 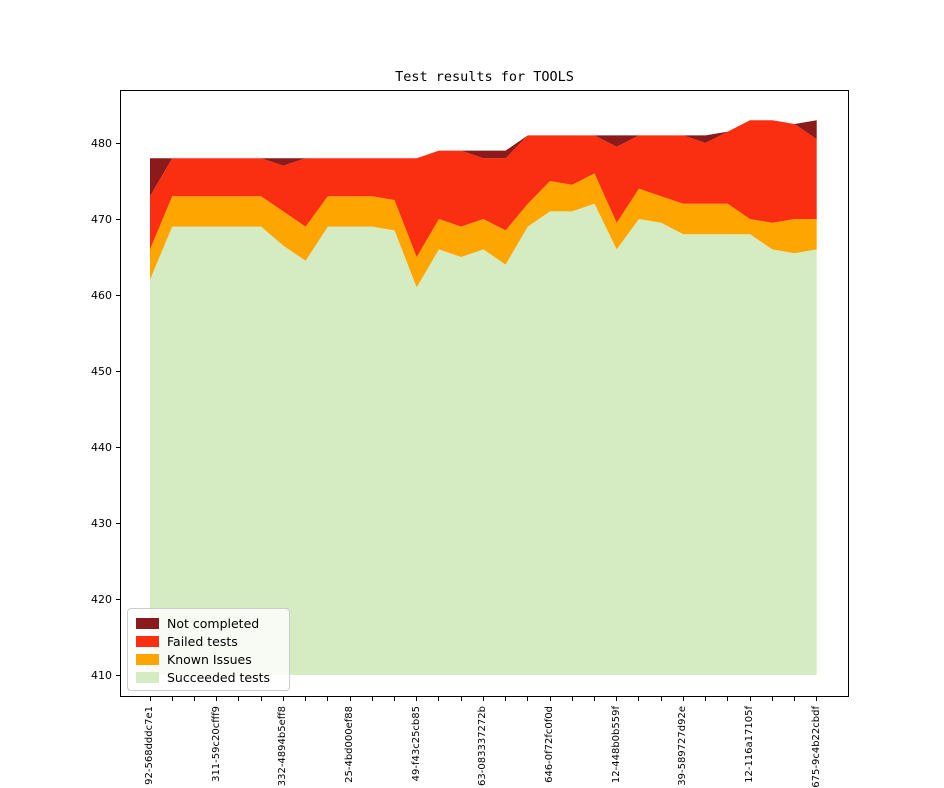 I want to click on legend-item: Not completed, so click(x=208, y=623).